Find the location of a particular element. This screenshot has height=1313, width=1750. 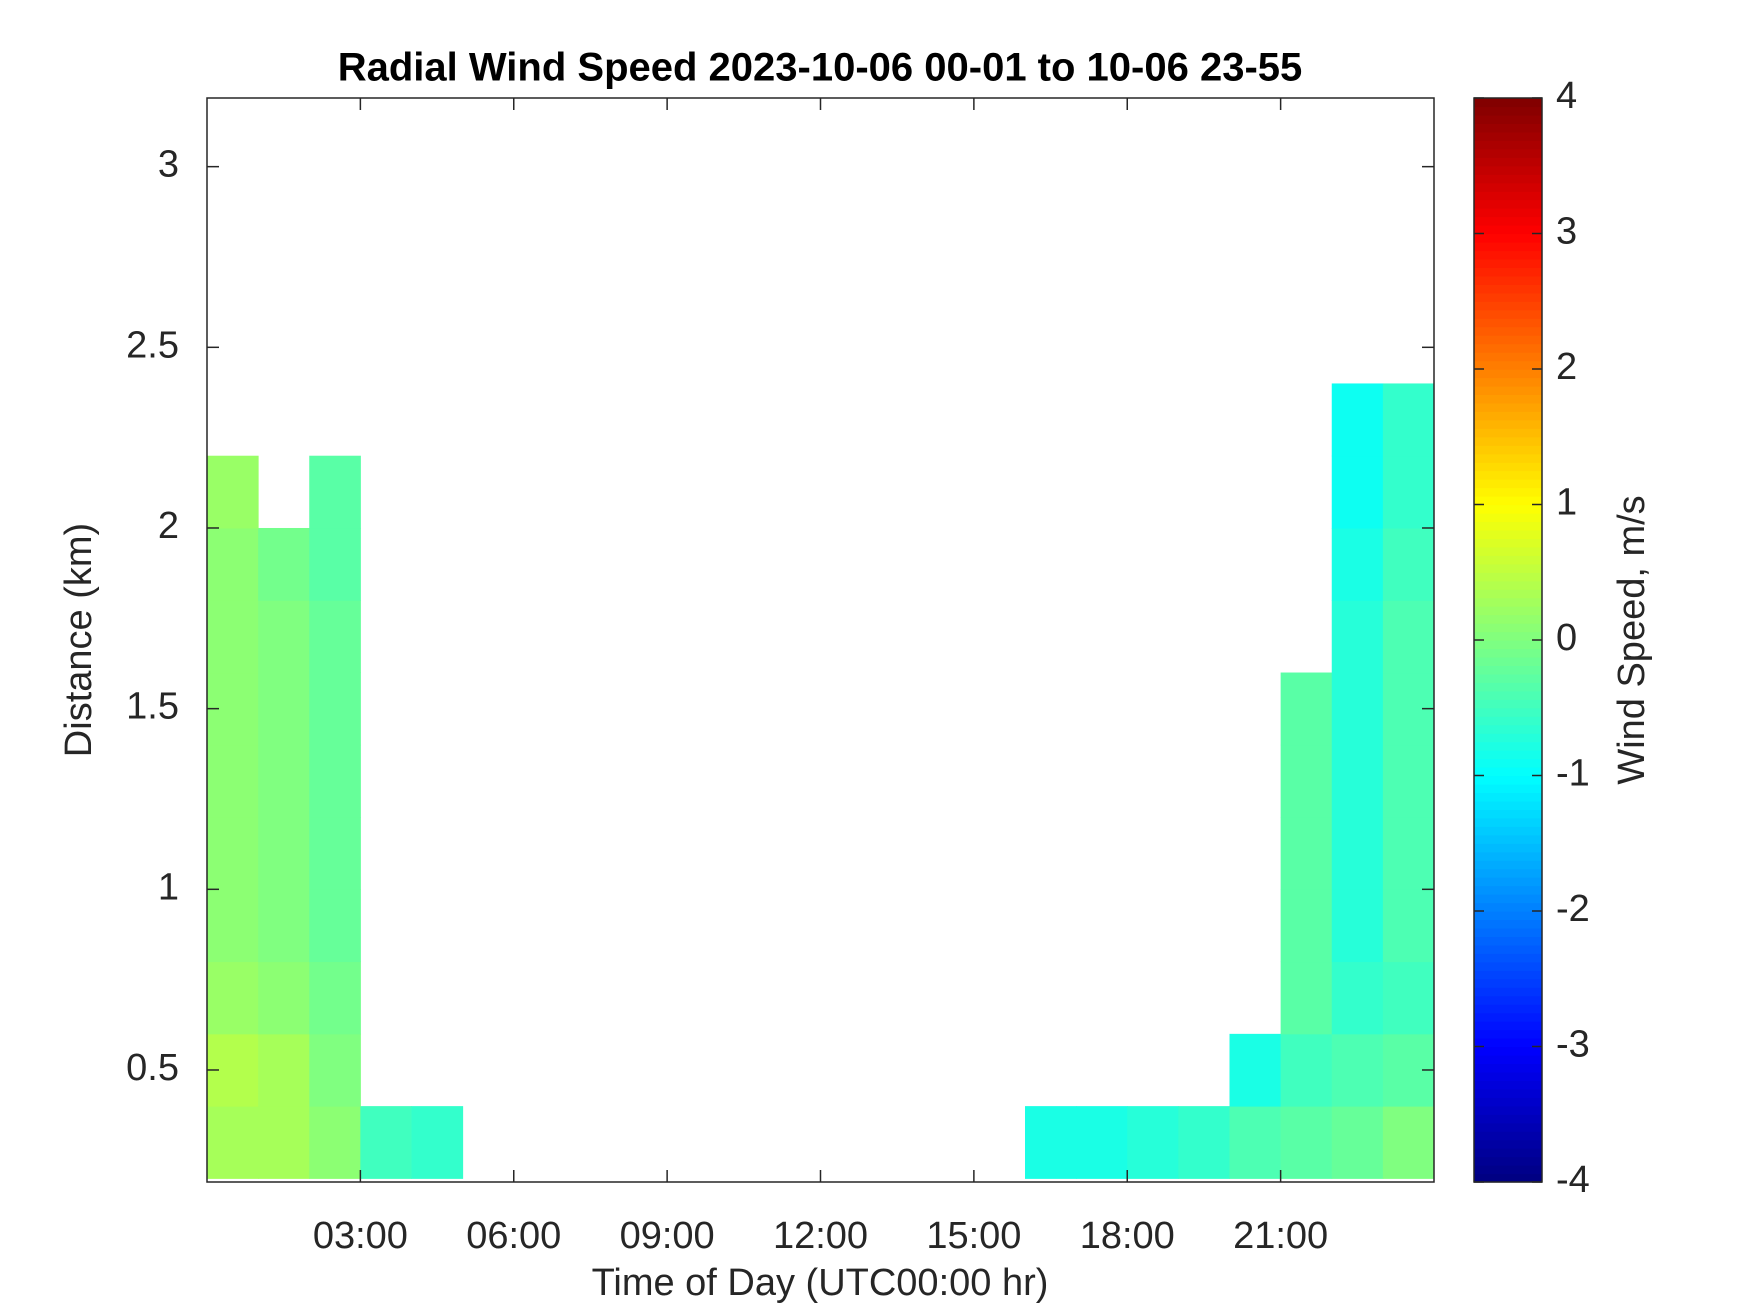

colorbar-tick-label: -4 is located at coordinates (1573, 1180).